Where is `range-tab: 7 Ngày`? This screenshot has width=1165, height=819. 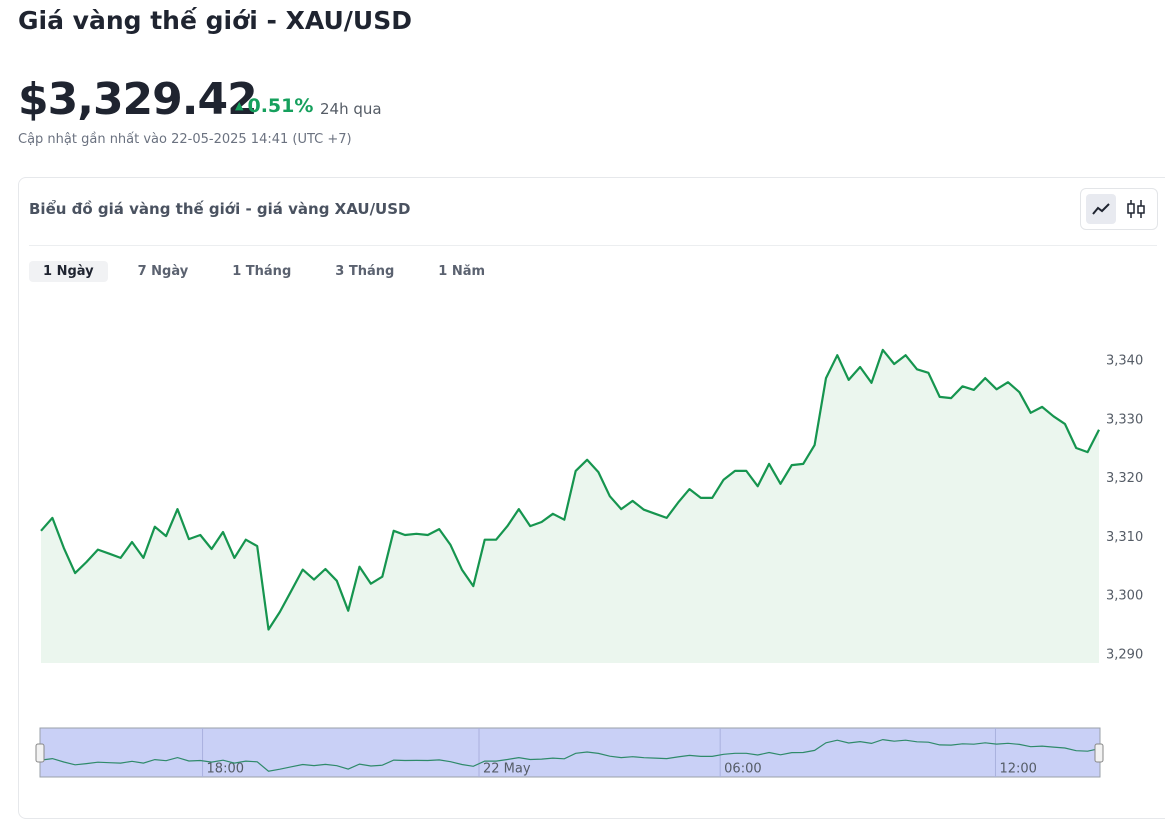
range-tab: 7 Ngày is located at coordinates (163, 271).